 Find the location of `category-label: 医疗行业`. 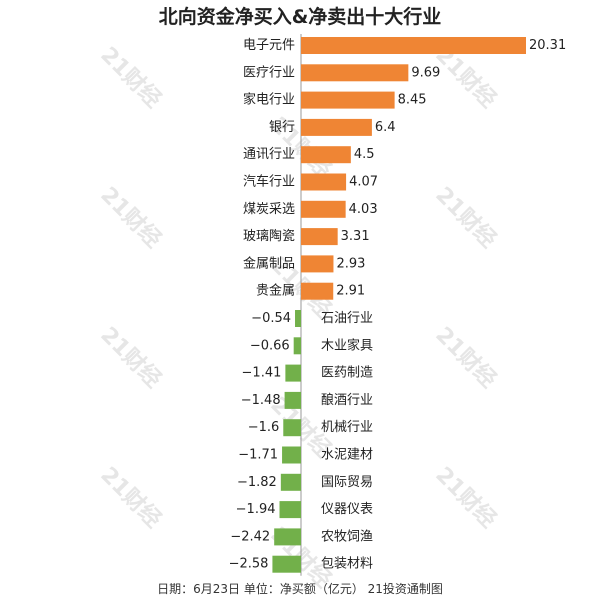

category-label: 医疗行业 is located at coordinates (269, 72).